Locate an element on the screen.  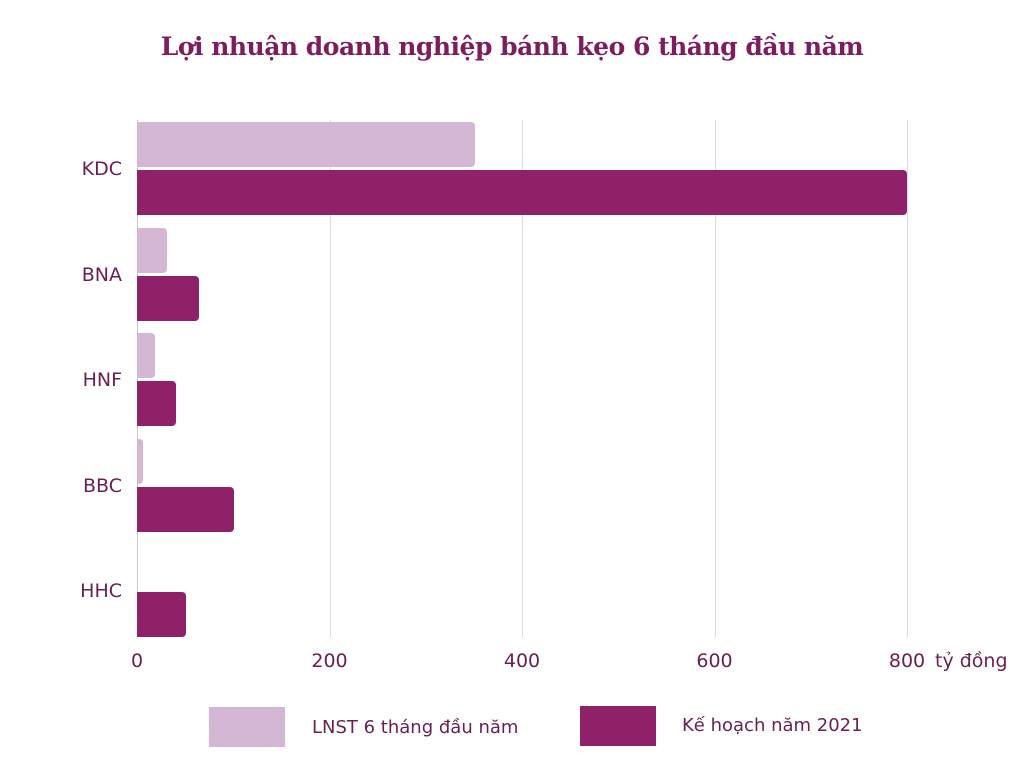
bar-bbc-ke-hoach is located at coordinates (186, 509).